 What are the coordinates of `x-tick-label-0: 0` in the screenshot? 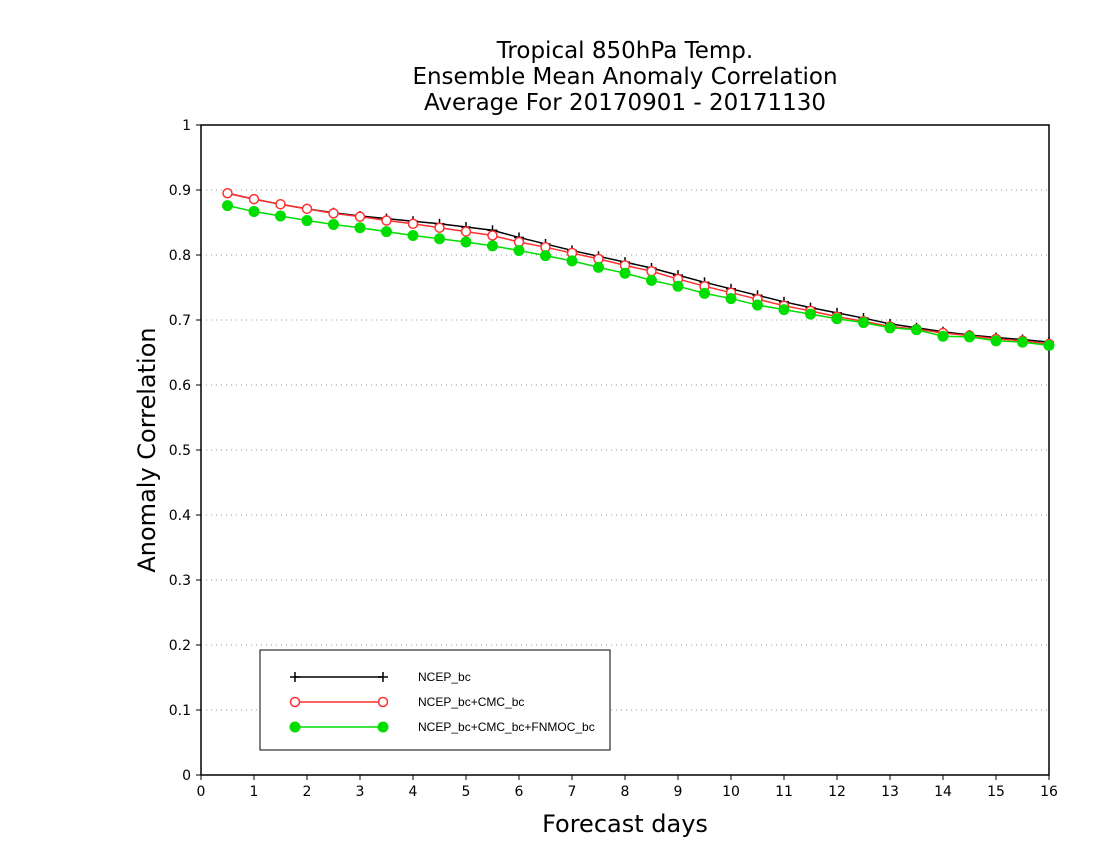 It's located at (201, 792).